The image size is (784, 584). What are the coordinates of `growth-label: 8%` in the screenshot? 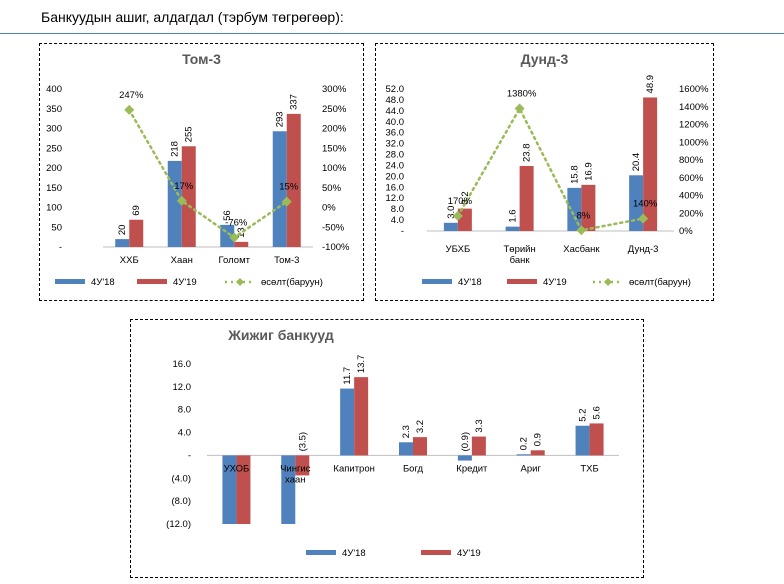 It's located at (584, 215).